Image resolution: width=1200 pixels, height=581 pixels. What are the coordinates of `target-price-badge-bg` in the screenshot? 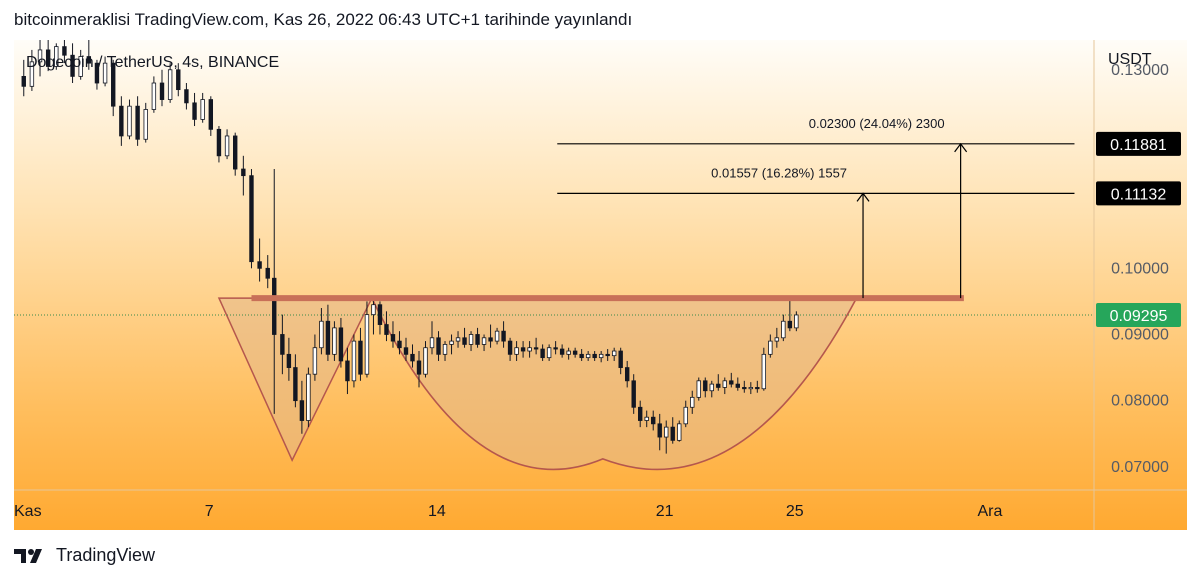 It's located at (1138, 193).